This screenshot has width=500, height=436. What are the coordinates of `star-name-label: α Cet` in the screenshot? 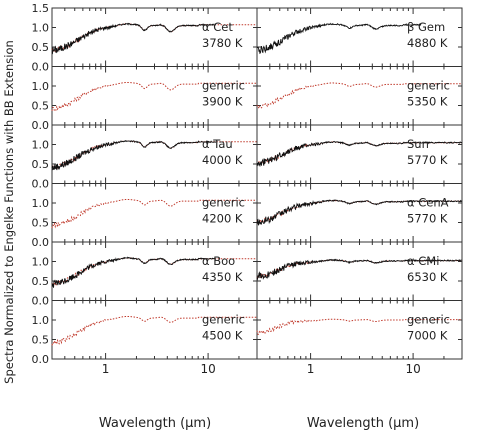 It's located at (217, 27).